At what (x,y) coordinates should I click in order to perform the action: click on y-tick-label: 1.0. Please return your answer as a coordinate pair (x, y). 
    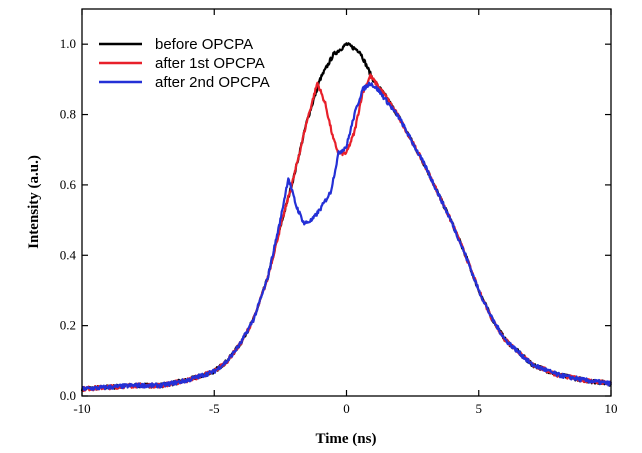
    Looking at the image, I should click on (68, 43).